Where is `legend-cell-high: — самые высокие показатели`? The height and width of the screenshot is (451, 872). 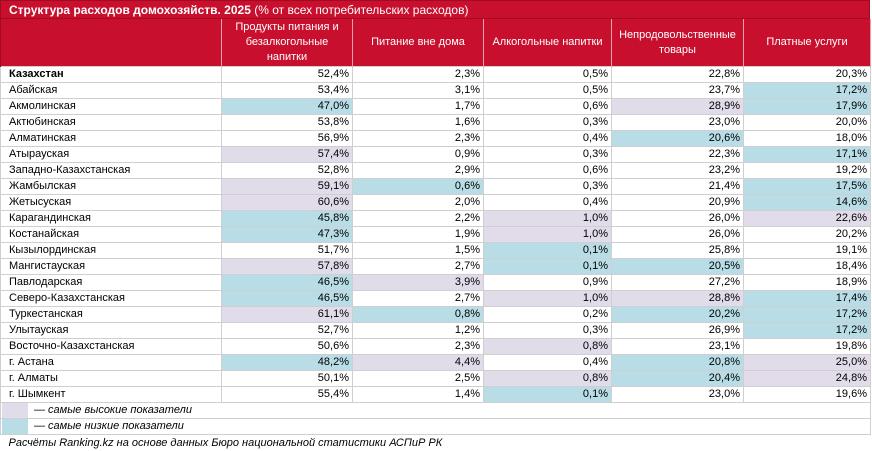 legend-cell-high: — самые высокие показатели is located at coordinates (435, 410).